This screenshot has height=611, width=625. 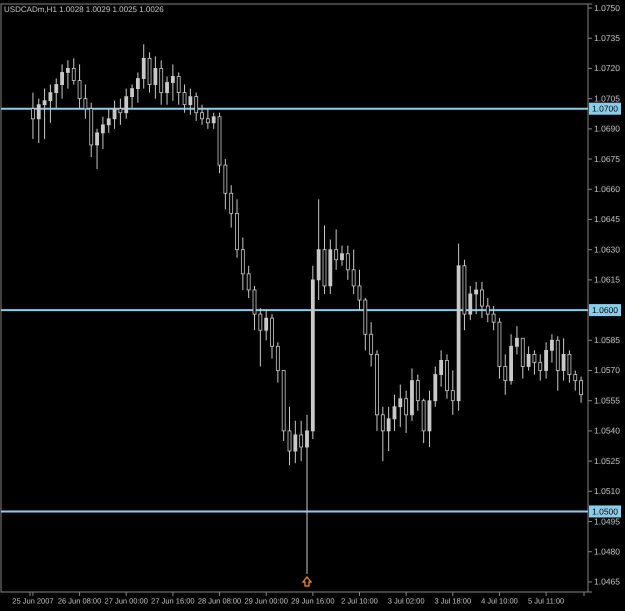 I want to click on y-tick-label: 1.0675, so click(x=607, y=159).